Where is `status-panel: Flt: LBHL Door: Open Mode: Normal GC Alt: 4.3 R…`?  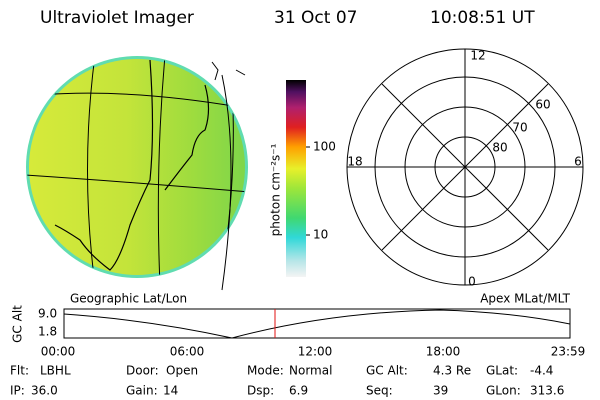 status-panel: Flt: LBHL Door: Open Mode: Normal GC Alt: 4.3 R… is located at coordinates (287, 381).